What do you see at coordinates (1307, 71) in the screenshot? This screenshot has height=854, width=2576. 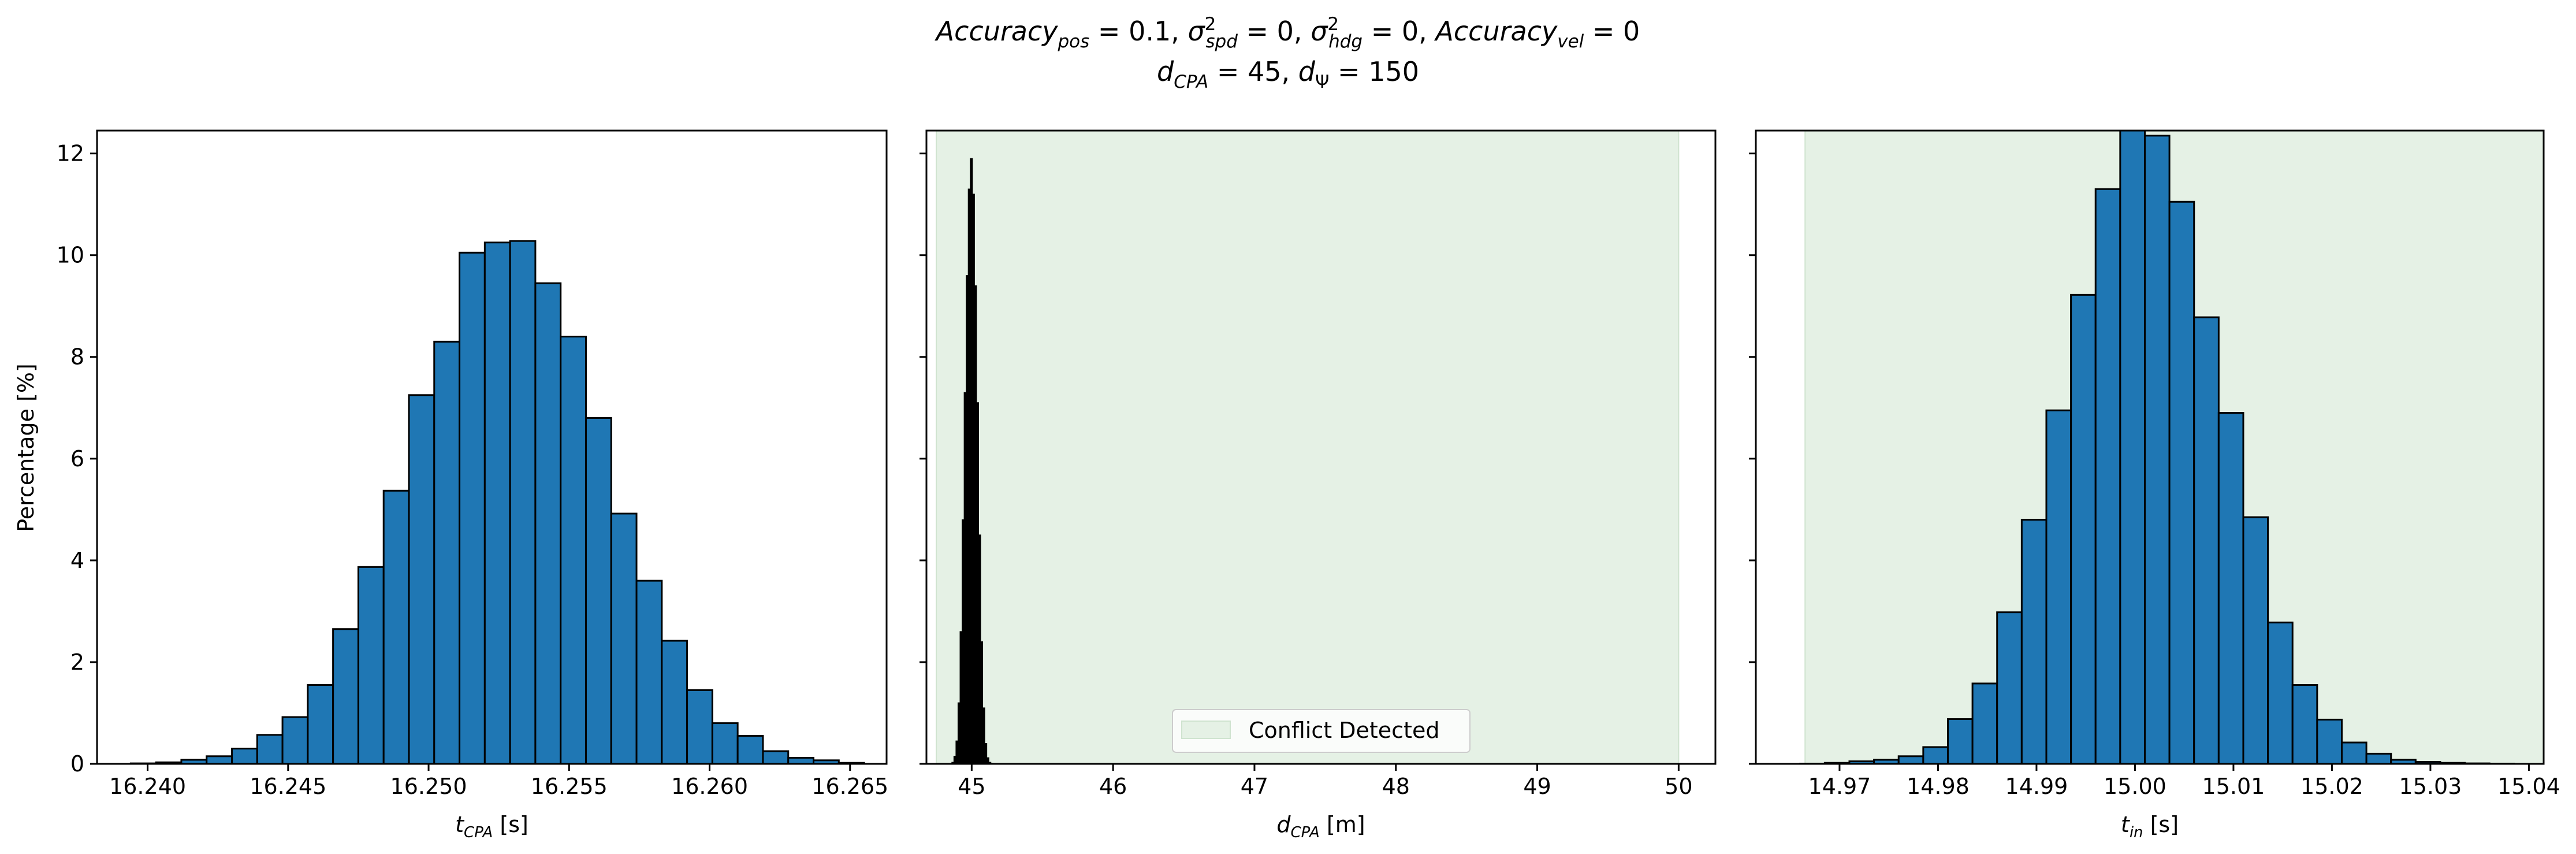 I see `title-dpsi: d` at bounding box center [1307, 71].